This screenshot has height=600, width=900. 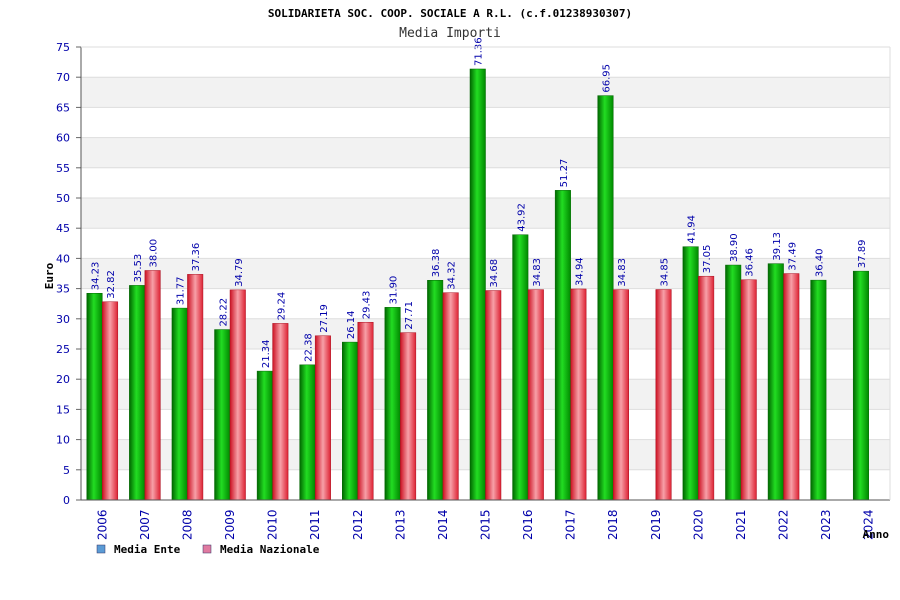 I want to click on value-label-media-ente-2021: 38.90, so click(x=734, y=247).